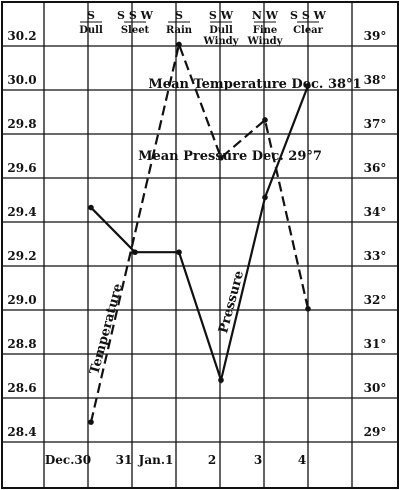  What do you see at coordinates (375, 36) in the screenshot?
I see `right-tick-label: 39°` at bounding box center [375, 36].